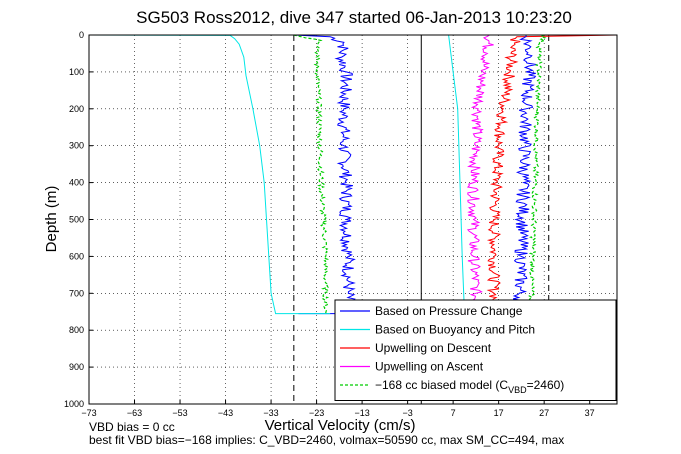 The height and width of the screenshot is (454, 681). What do you see at coordinates (76, 367) in the screenshot?
I see `y-tick-label: 900` at bounding box center [76, 367].